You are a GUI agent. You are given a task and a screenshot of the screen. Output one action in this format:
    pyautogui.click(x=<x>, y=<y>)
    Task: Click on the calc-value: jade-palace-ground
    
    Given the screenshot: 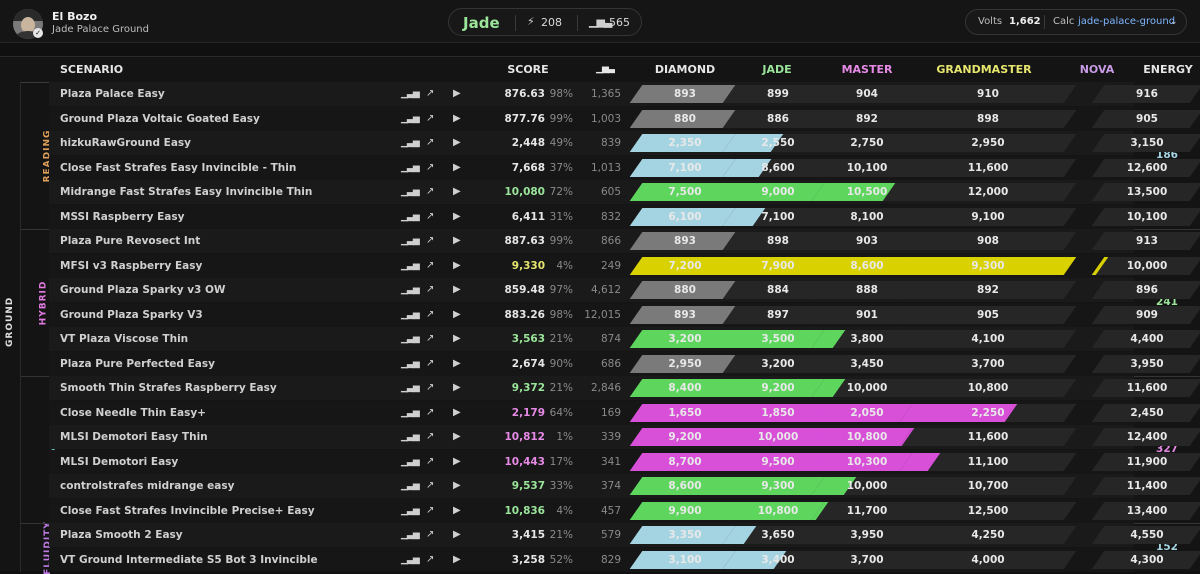 What is the action you would take?
    pyautogui.click(x=1127, y=21)
    